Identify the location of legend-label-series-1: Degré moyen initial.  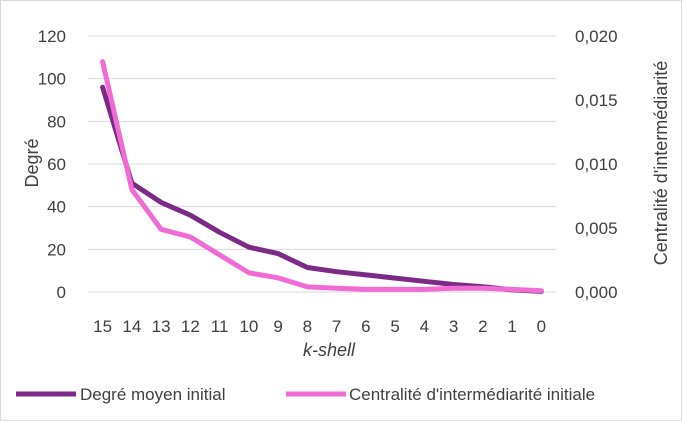
(153, 394).